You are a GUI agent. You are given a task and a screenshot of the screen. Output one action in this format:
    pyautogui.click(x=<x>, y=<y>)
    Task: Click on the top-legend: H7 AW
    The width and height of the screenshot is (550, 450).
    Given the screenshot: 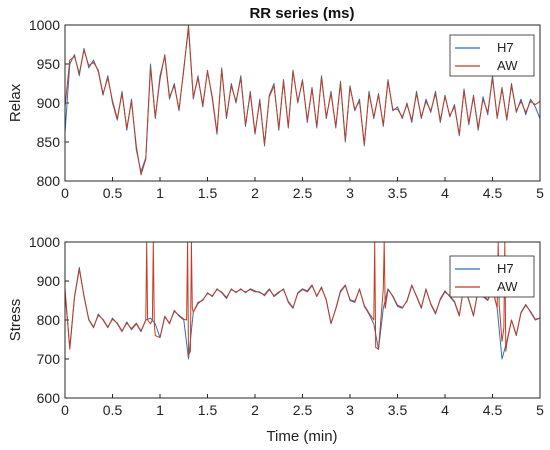 What is the action you would take?
    pyautogui.click(x=492, y=55)
    